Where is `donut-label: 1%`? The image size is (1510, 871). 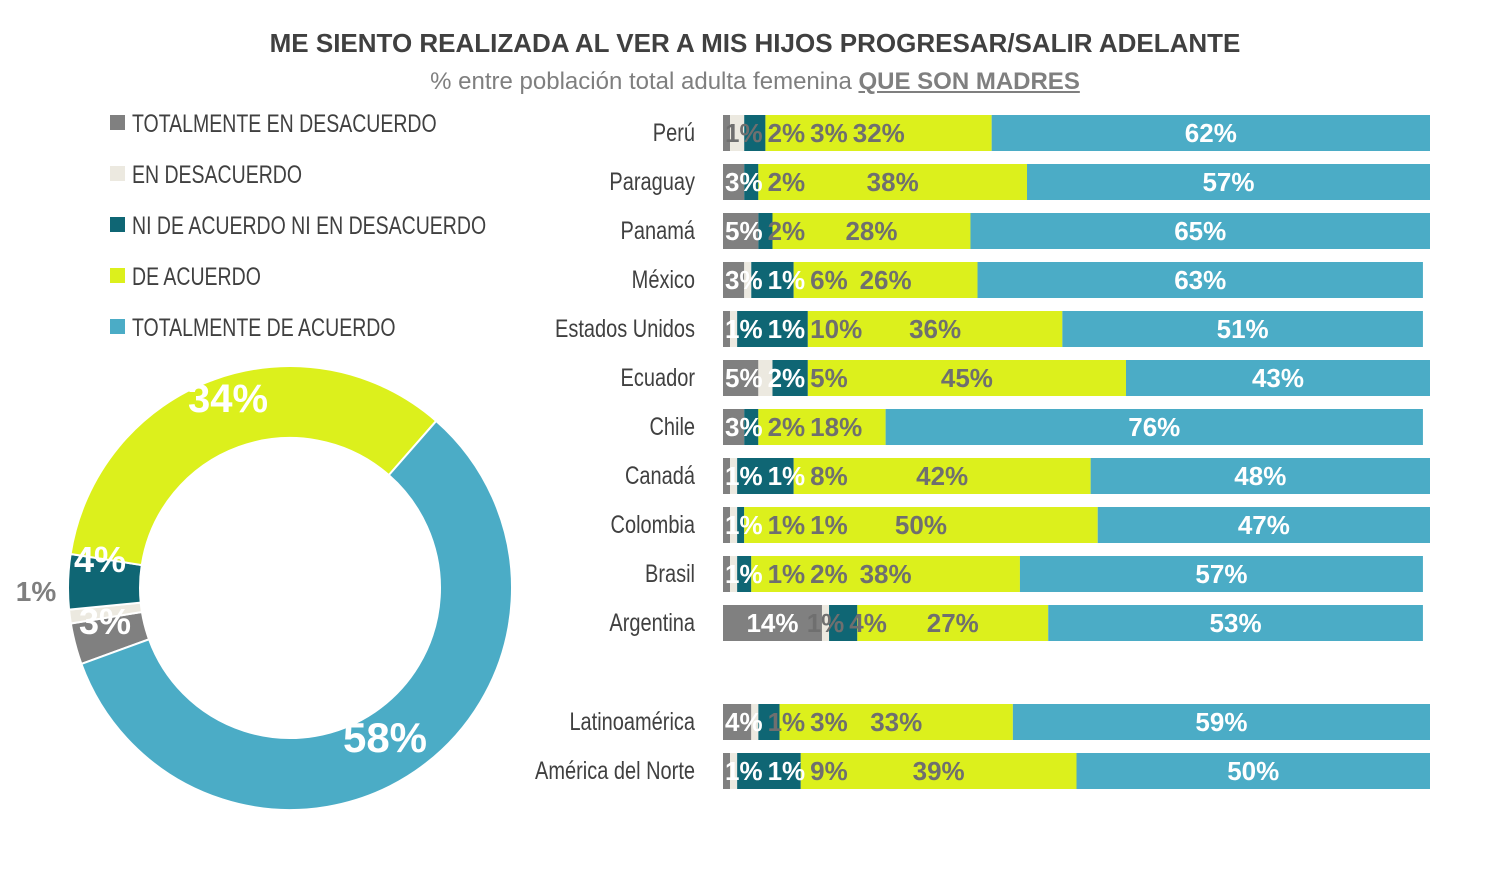 donut-label: 1% is located at coordinates (36, 591).